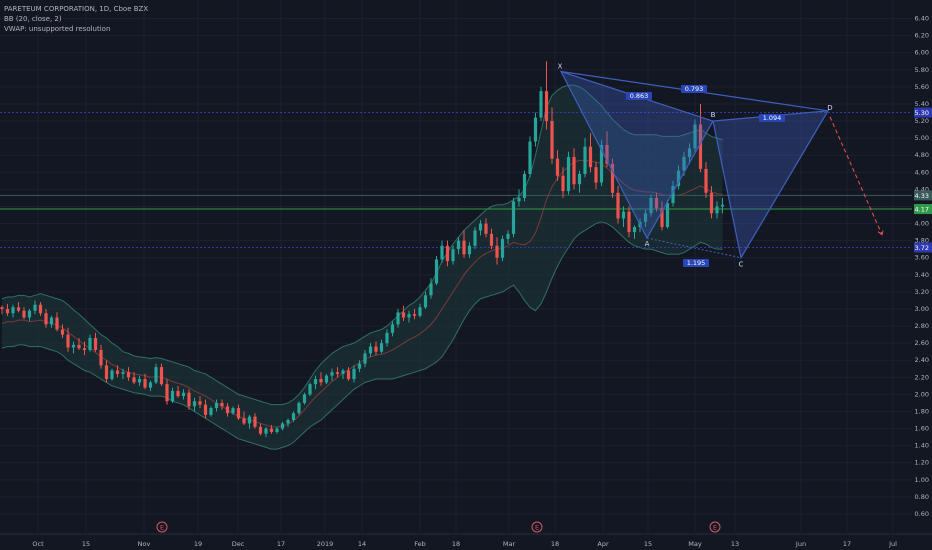 The image size is (932, 550). I want to click on harmonic-pattern: X A B C D 0.863 0.793 1.094 1.195, so click(721, 166).